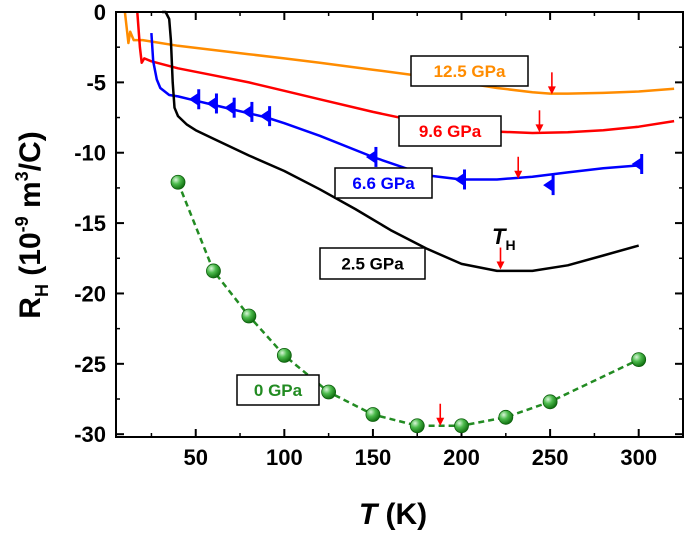  What do you see at coordinates (90, 153) in the screenshot?
I see `y-tick-label: -10` at bounding box center [90, 153].